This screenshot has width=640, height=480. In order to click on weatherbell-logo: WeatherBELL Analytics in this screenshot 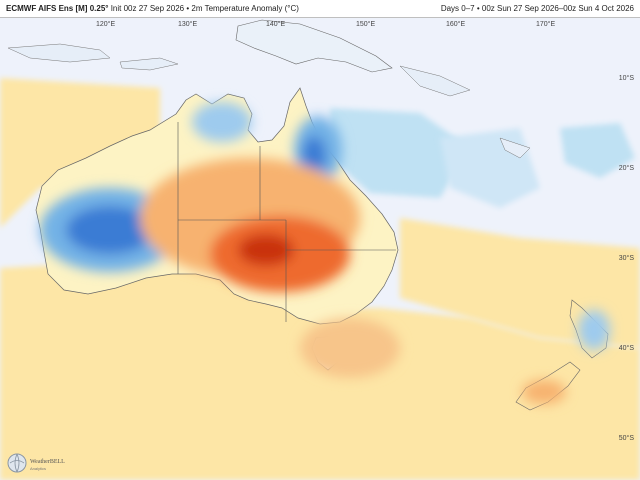, I will do `click(37, 464)`.